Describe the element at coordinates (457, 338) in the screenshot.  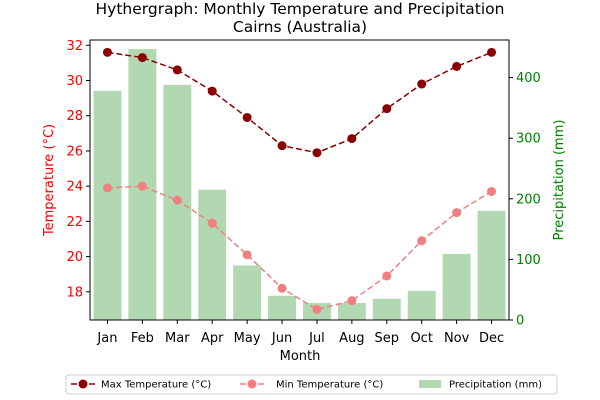
I see `x-tick-label-nov: Nov` at that location.